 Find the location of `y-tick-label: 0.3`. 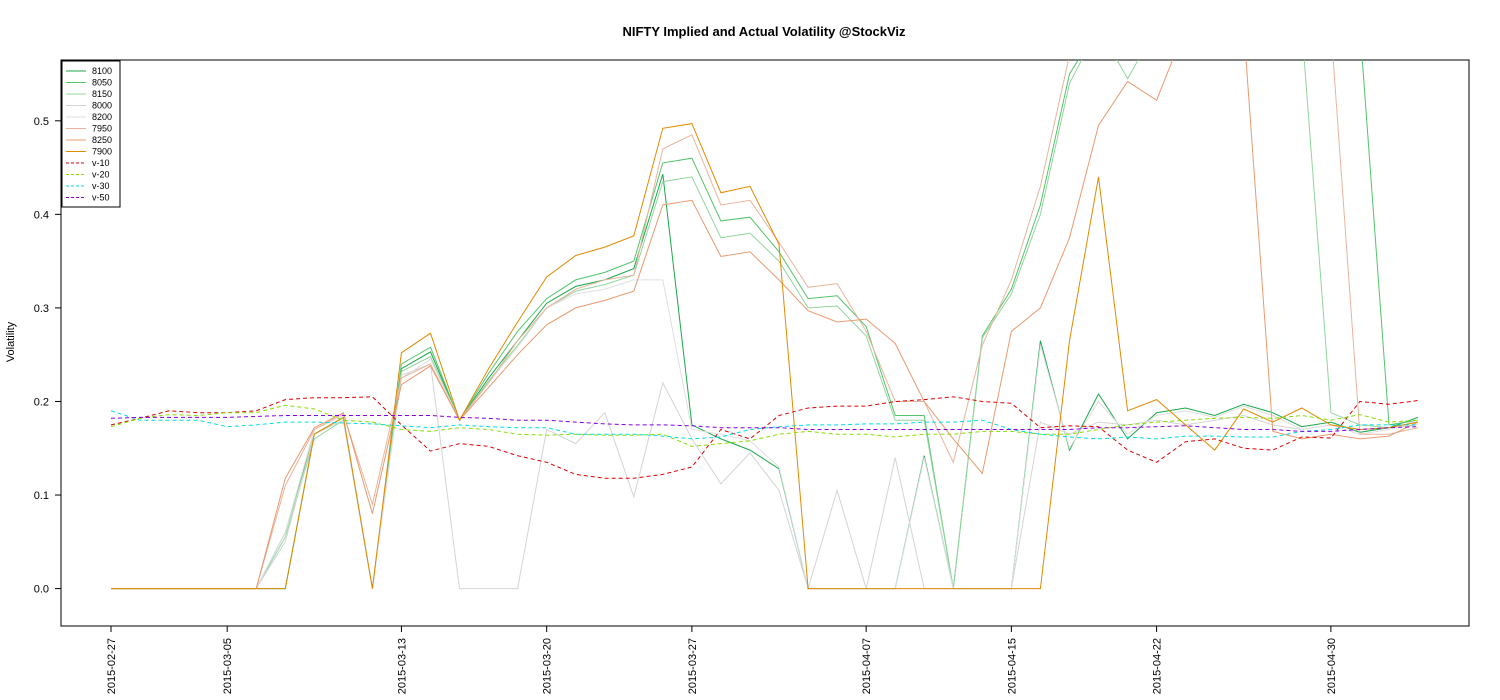

y-tick-label: 0.3 is located at coordinates (41, 309).